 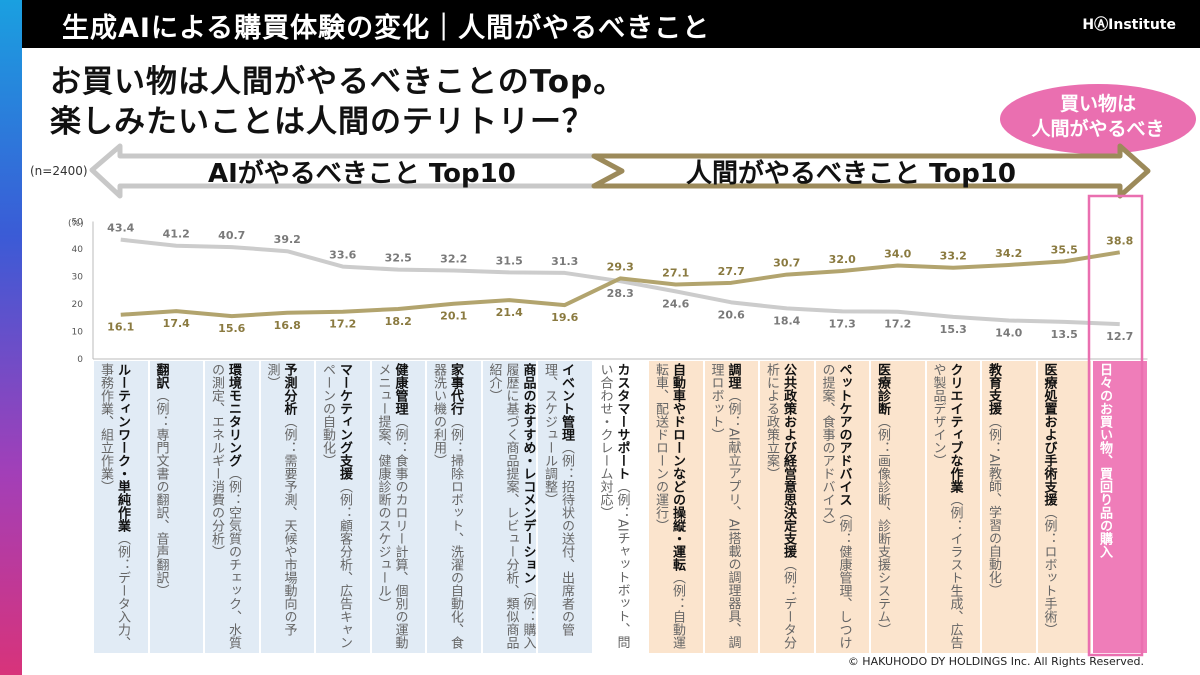 I want to click on category-label: 家事代行（例：掃除ロボット、洗濯の自動化、食器洗い機の利用）, so click(x=447, y=506).